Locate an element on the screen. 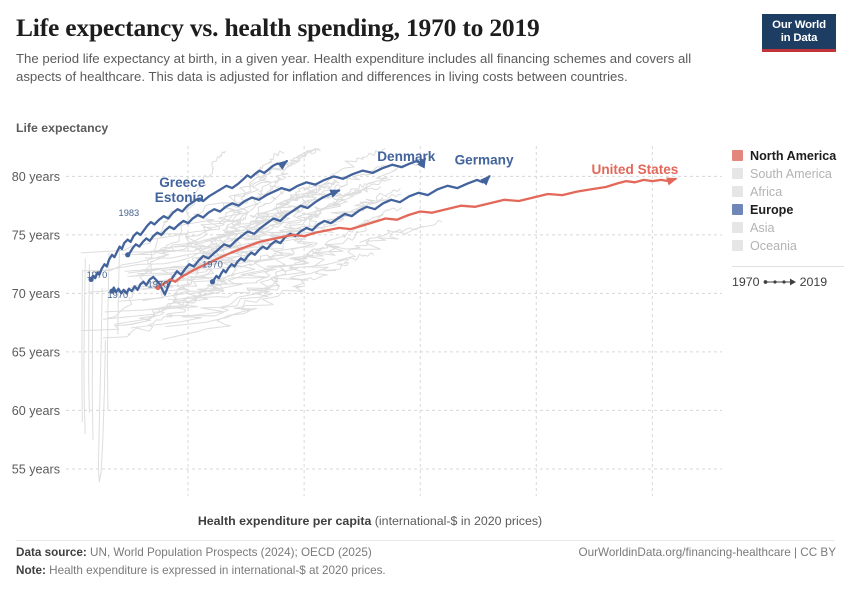 The image size is (850, 600). legend-item-africa: Africa is located at coordinates (791, 192).